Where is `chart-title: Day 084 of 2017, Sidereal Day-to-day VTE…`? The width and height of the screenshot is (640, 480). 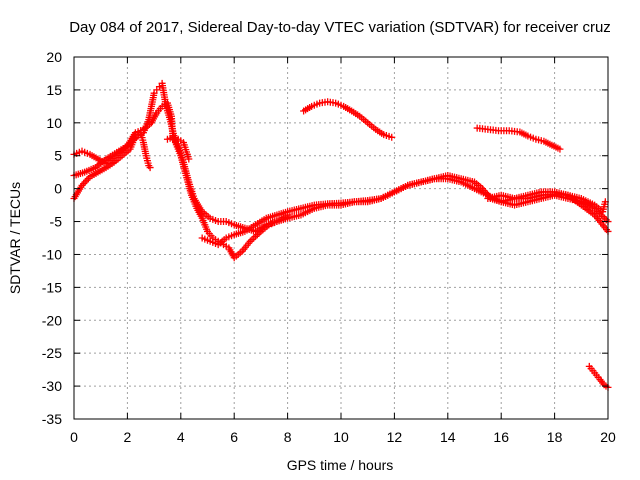 chart-title: Day 084 of 2017, Sidereal Day-to-day VTE… is located at coordinates (340, 27).